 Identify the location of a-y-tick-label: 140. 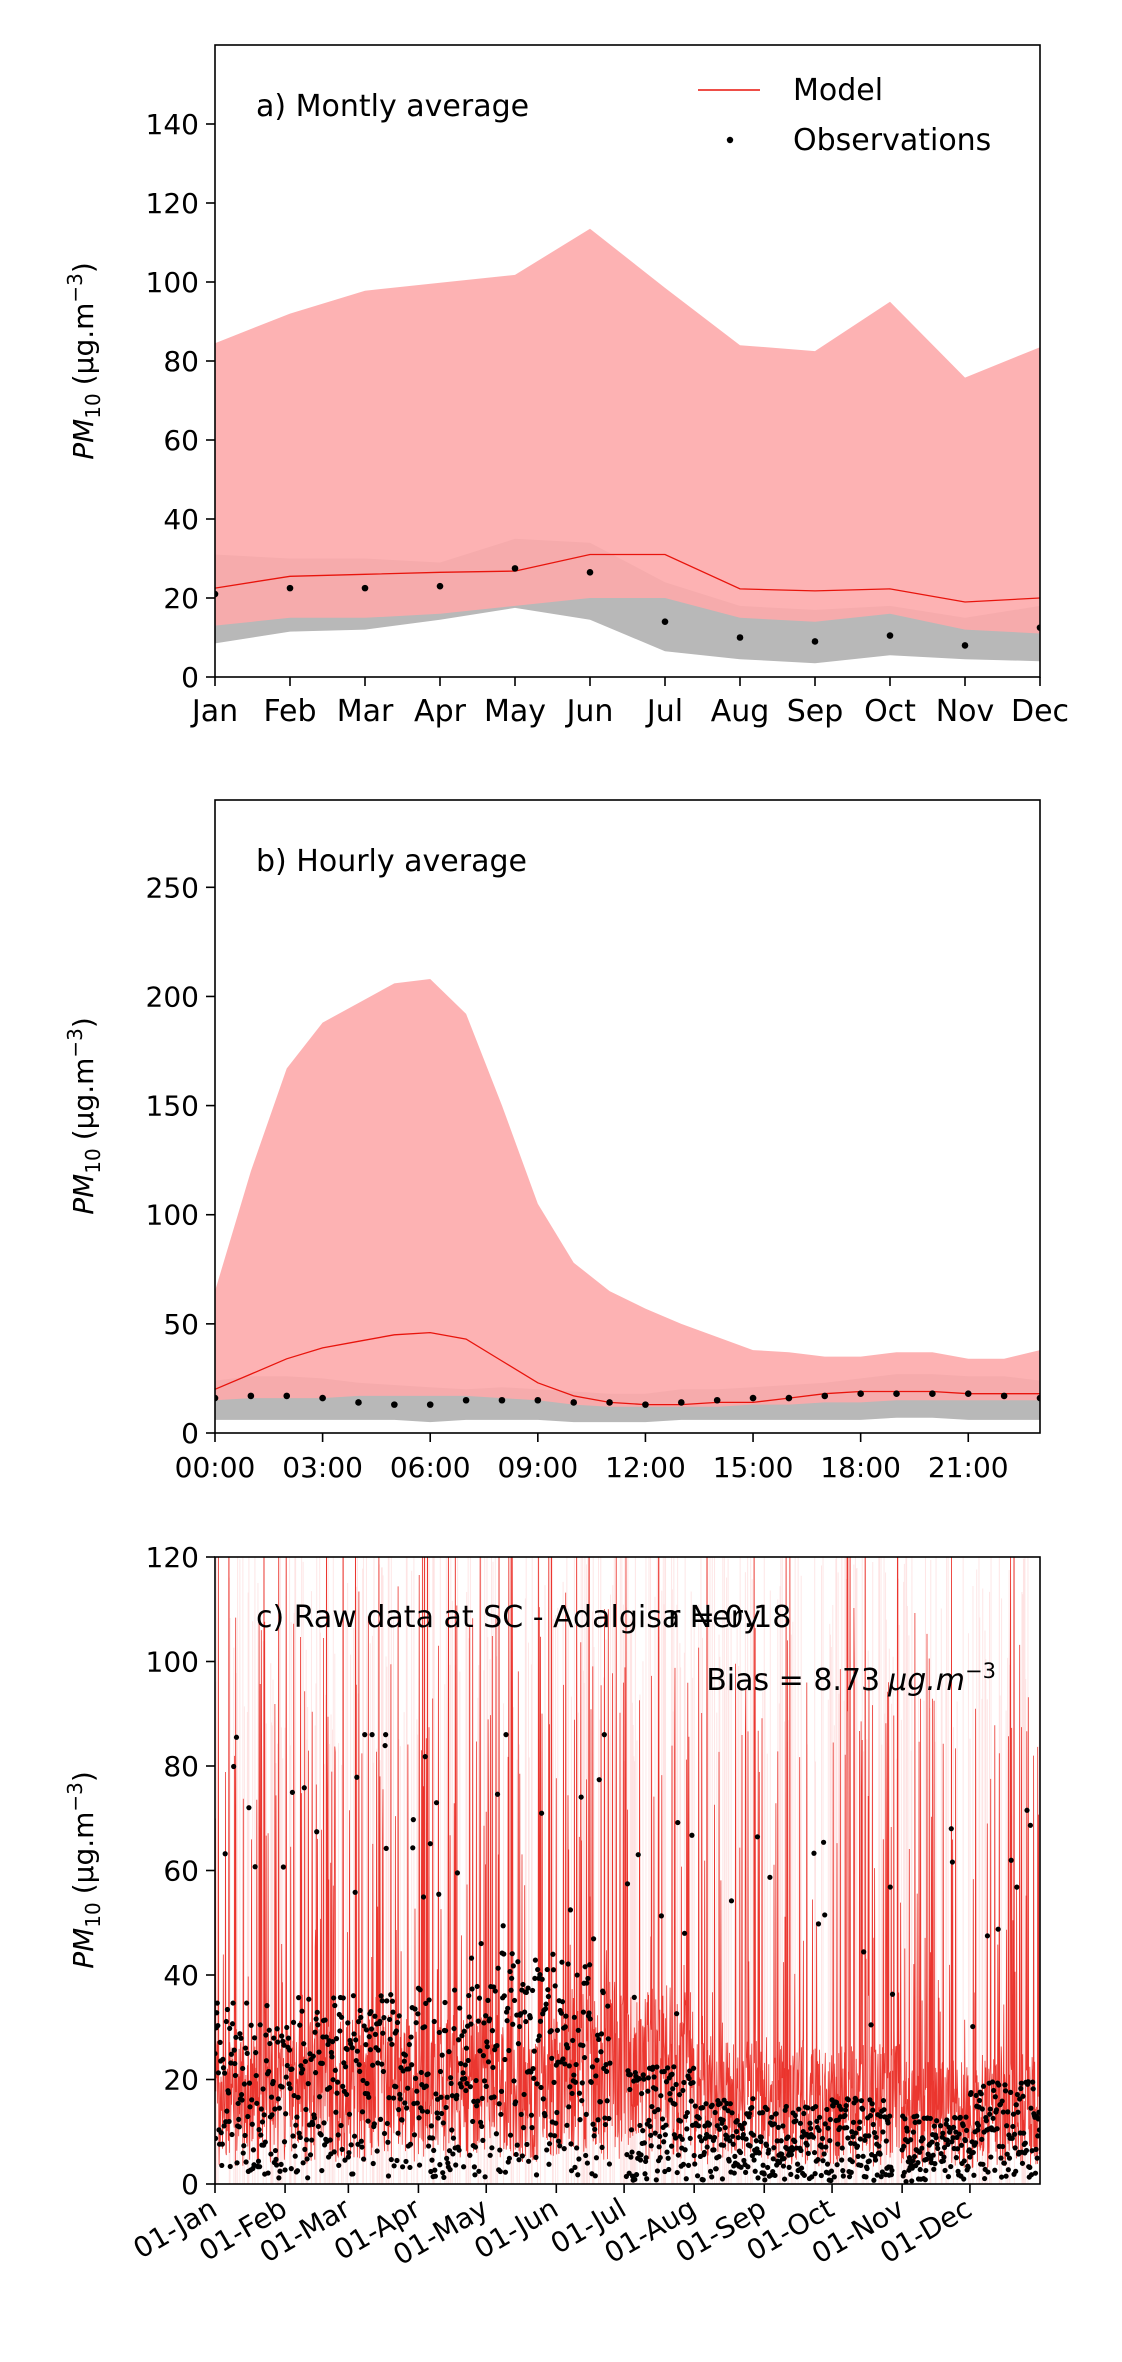
(172, 124).